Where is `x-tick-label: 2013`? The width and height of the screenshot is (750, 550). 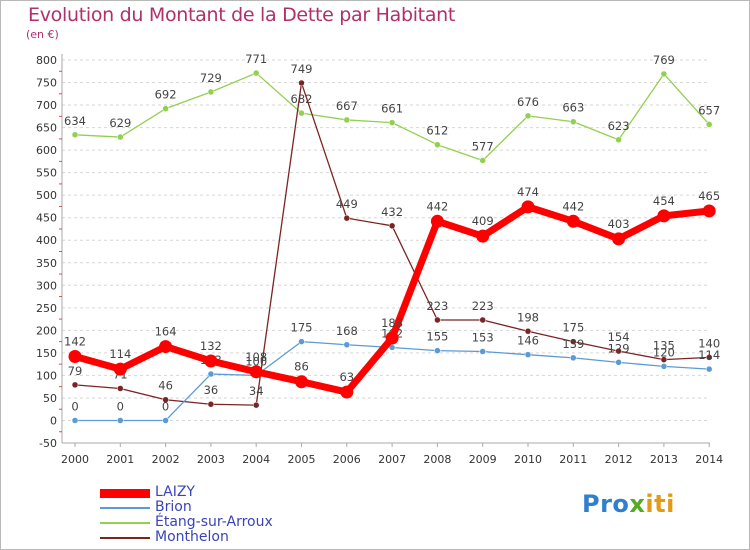 x-tick-label: 2013 is located at coordinates (664, 459).